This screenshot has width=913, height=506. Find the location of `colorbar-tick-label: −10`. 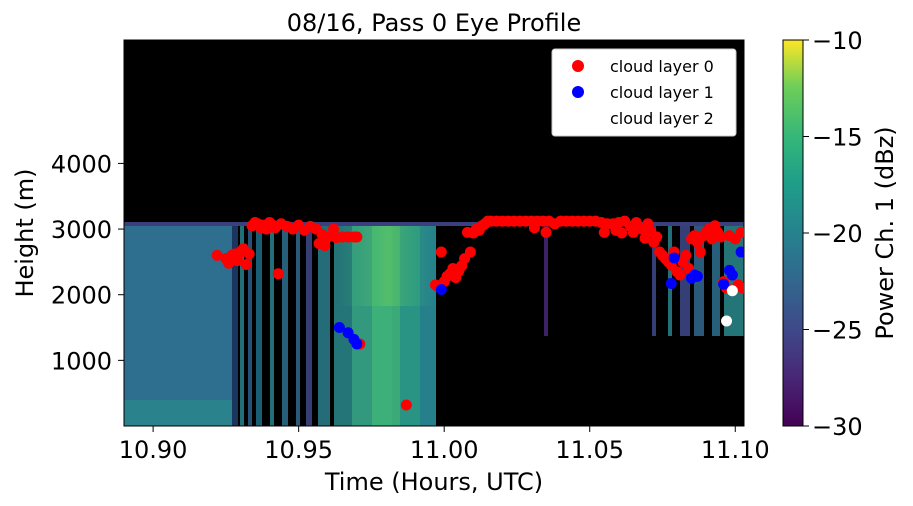

colorbar-tick-label: −10 is located at coordinates (837, 41).